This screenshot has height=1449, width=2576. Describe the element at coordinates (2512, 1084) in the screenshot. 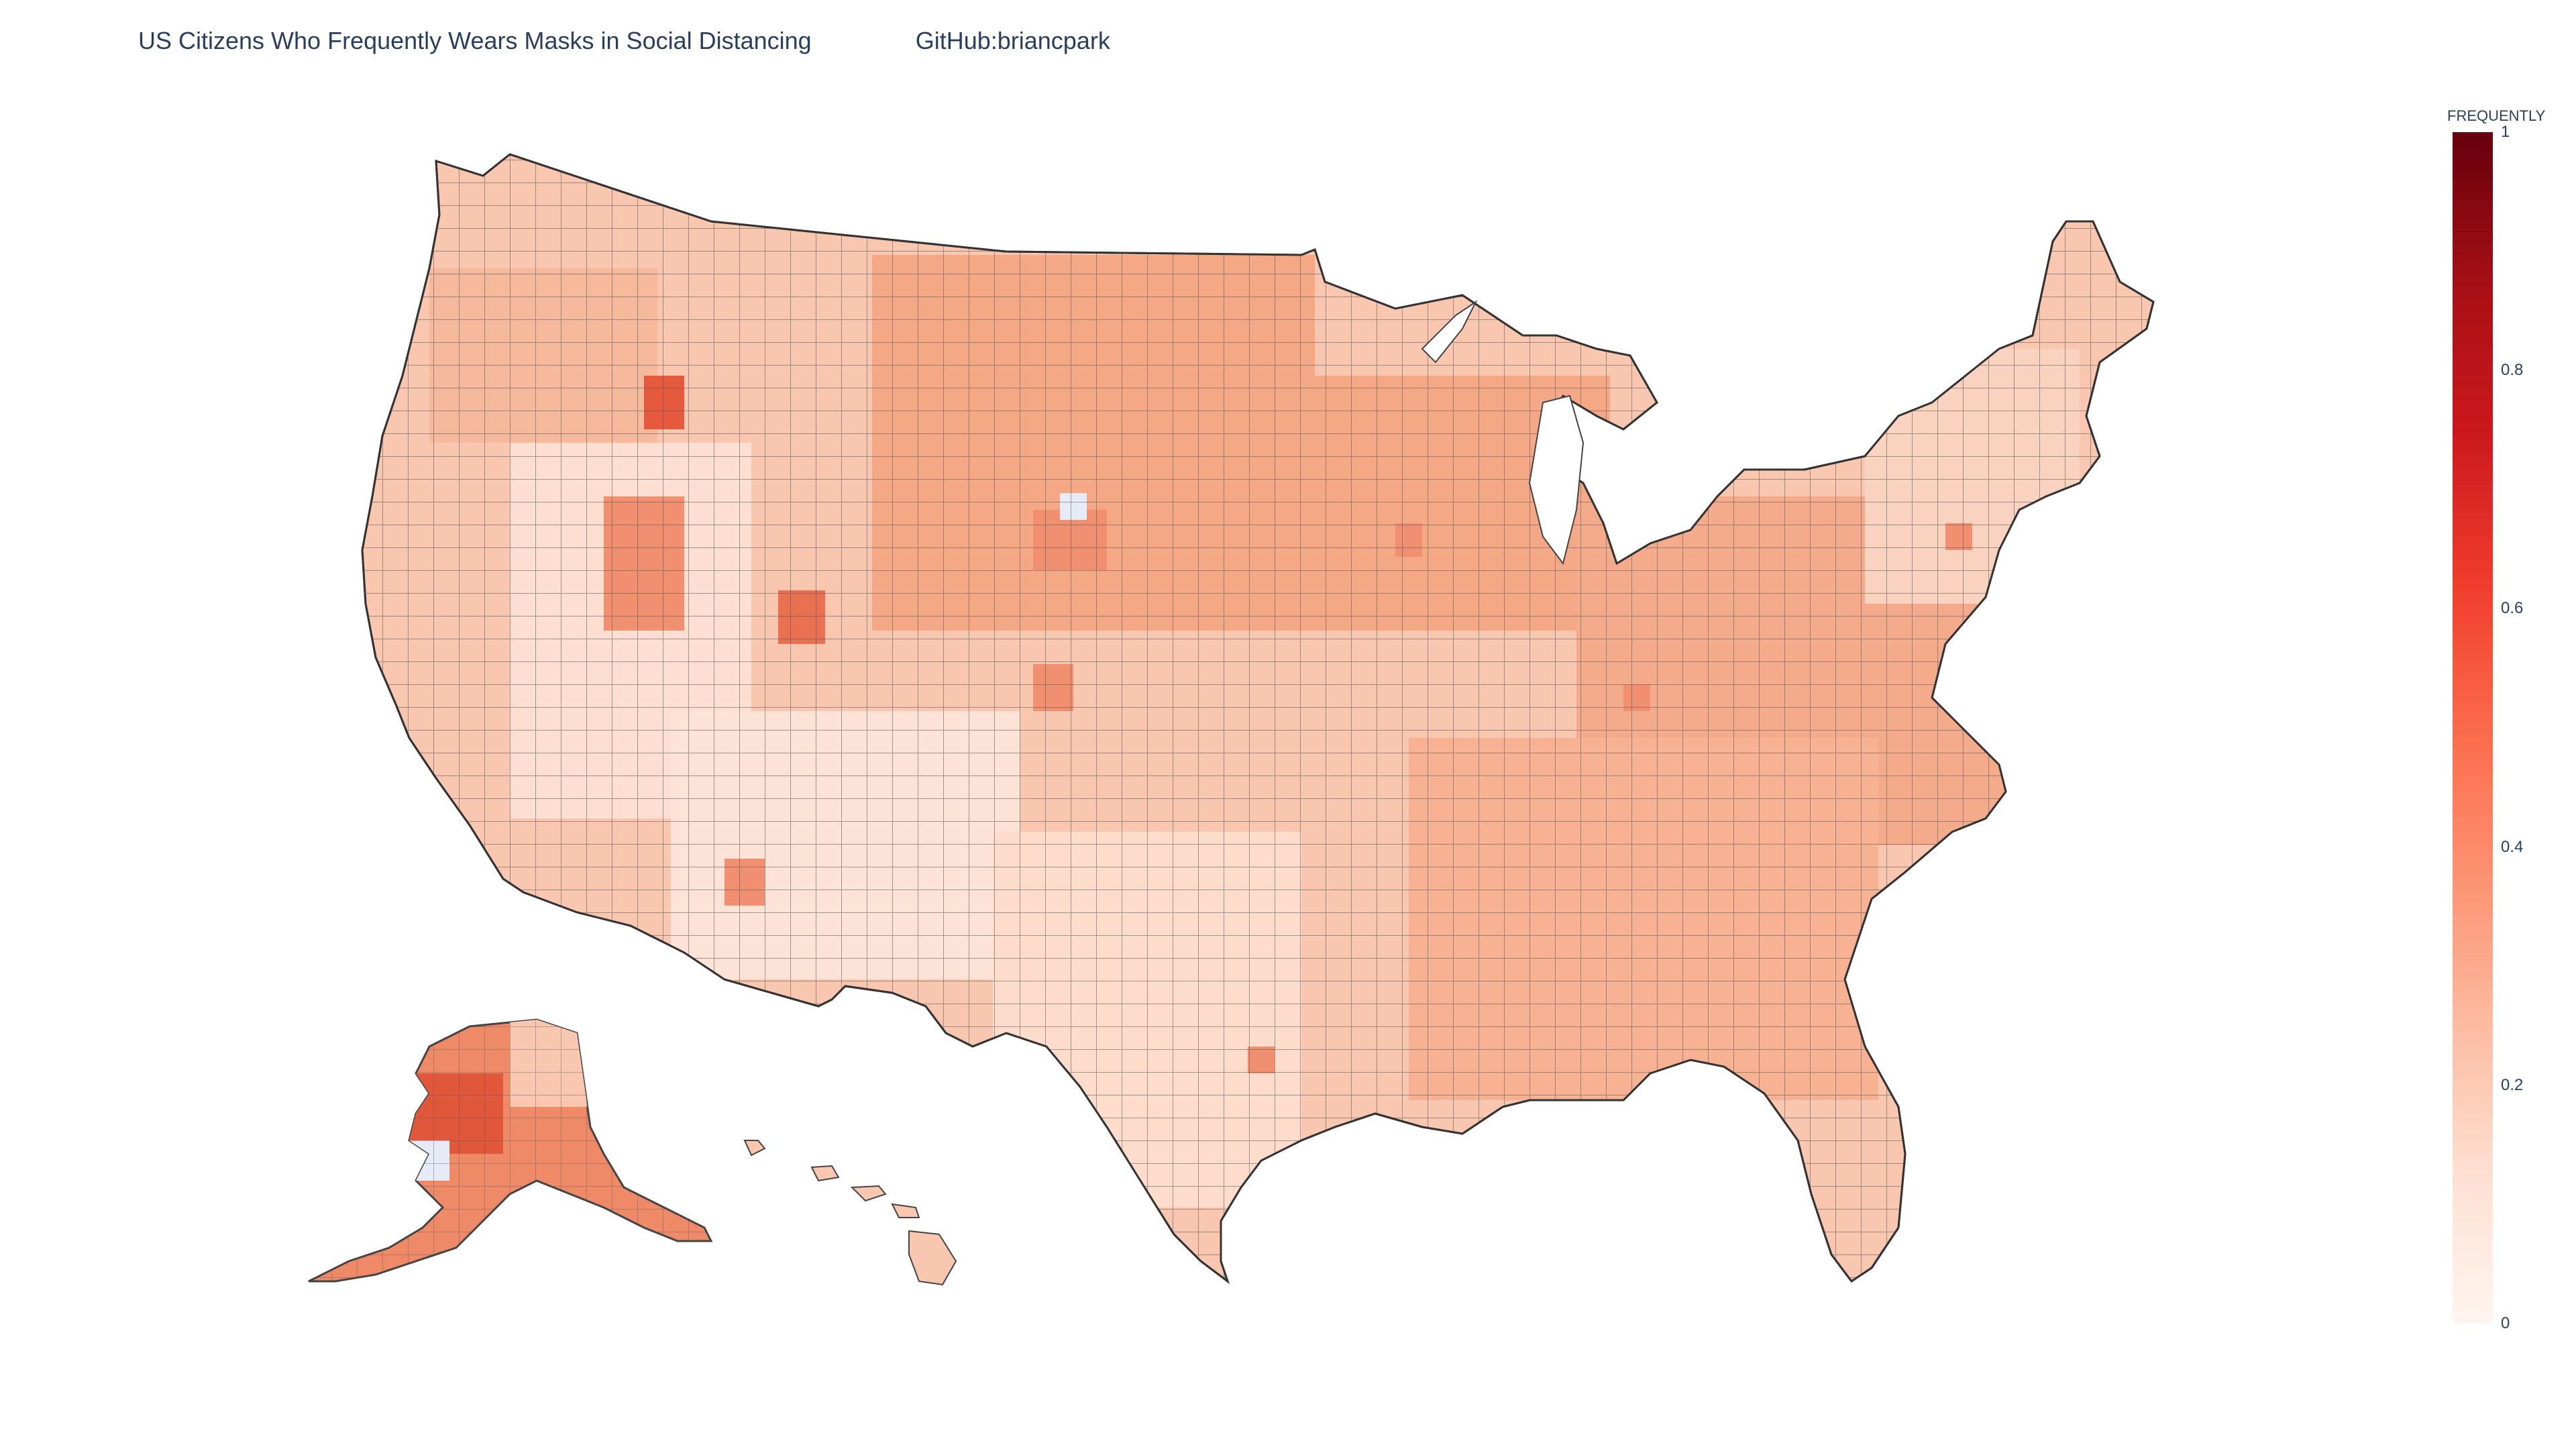

I see `colorbar-tick-label: 0.2` at that location.